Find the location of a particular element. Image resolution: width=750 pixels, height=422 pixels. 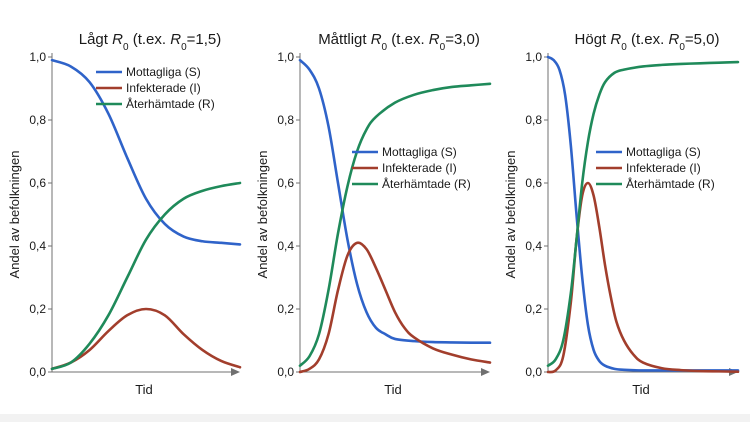

series-line-susceptible is located at coordinates (146, 152).